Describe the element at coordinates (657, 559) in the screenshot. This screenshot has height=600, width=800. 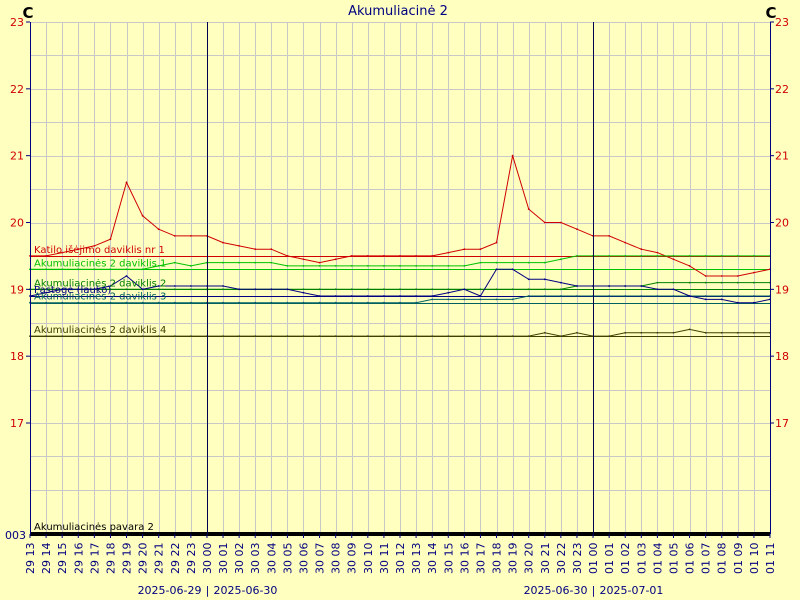
I see `x-tick-label: 01 04` at that location.